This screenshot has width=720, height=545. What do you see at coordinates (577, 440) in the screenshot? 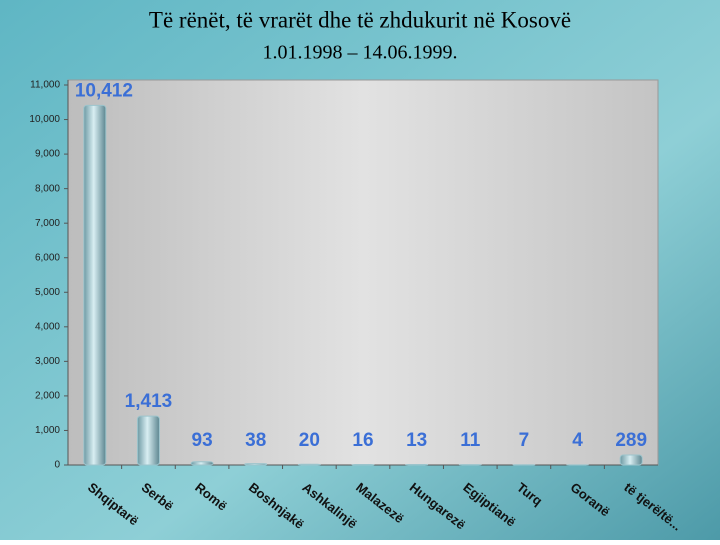
I see `value-label: 4` at bounding box center [577, 440].